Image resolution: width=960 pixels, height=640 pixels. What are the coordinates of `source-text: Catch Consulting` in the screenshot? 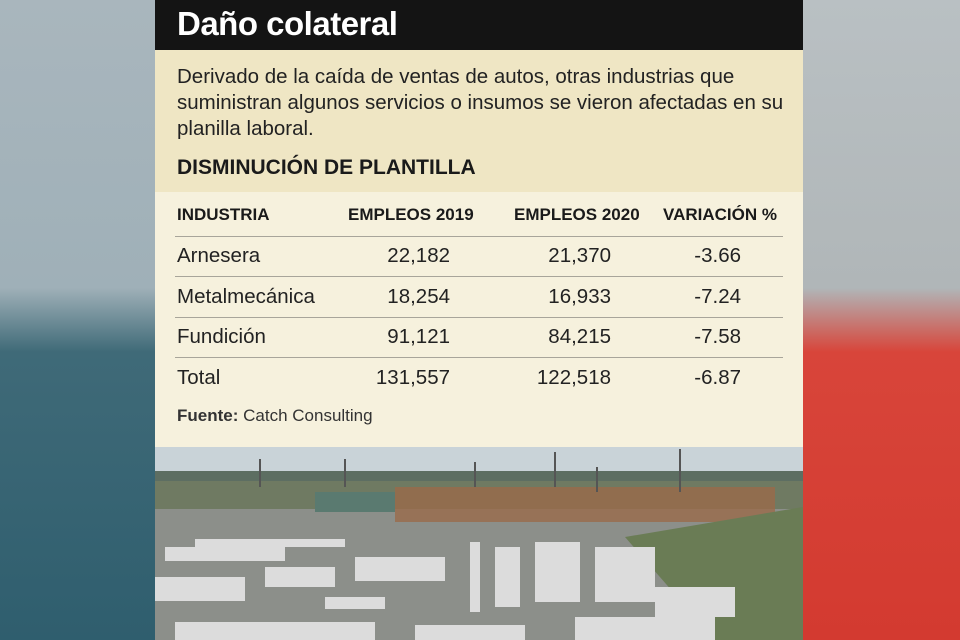 It's located at (308, 415).